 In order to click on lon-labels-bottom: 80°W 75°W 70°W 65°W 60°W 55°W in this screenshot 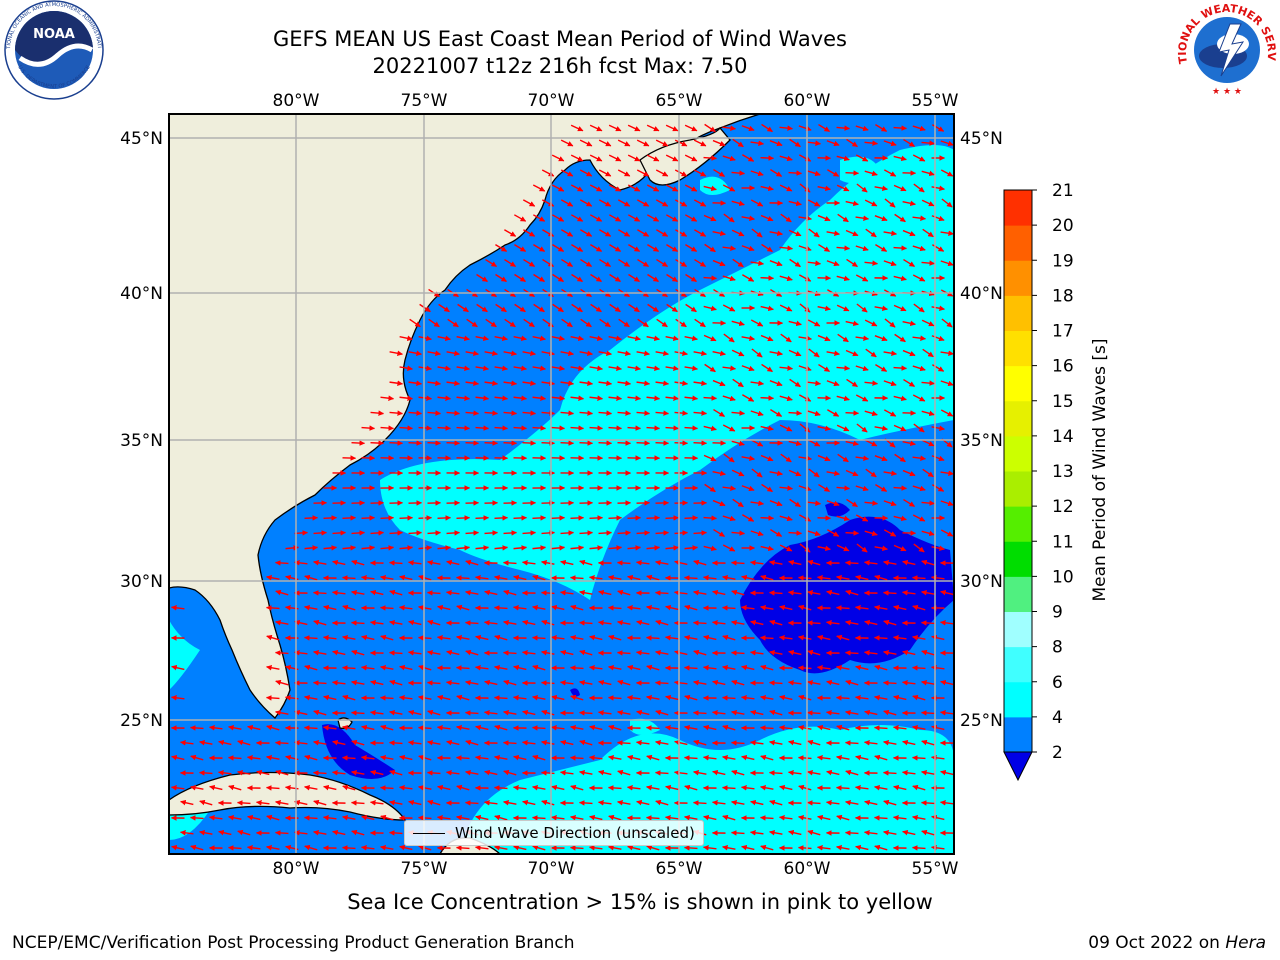, I will do `click(616, 869)`.